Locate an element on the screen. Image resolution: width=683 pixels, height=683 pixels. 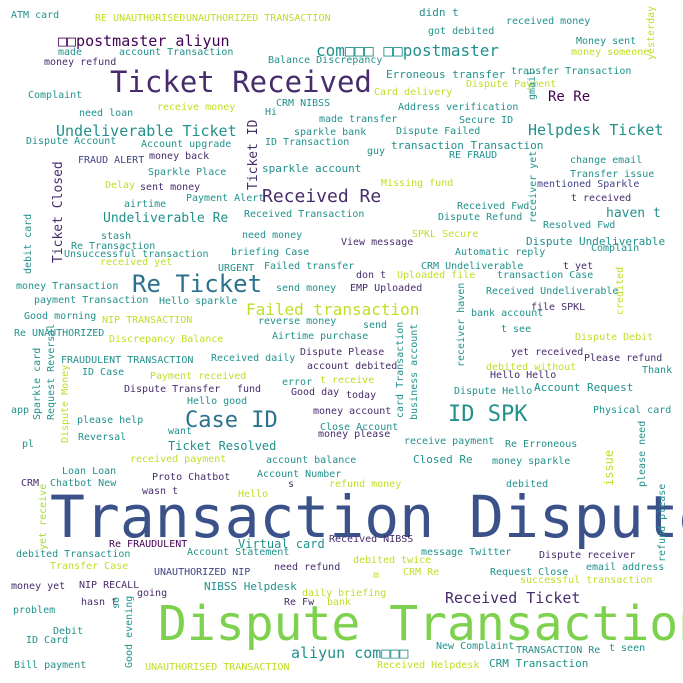
cloud-word: Hi is located at coordinates (271, 112).